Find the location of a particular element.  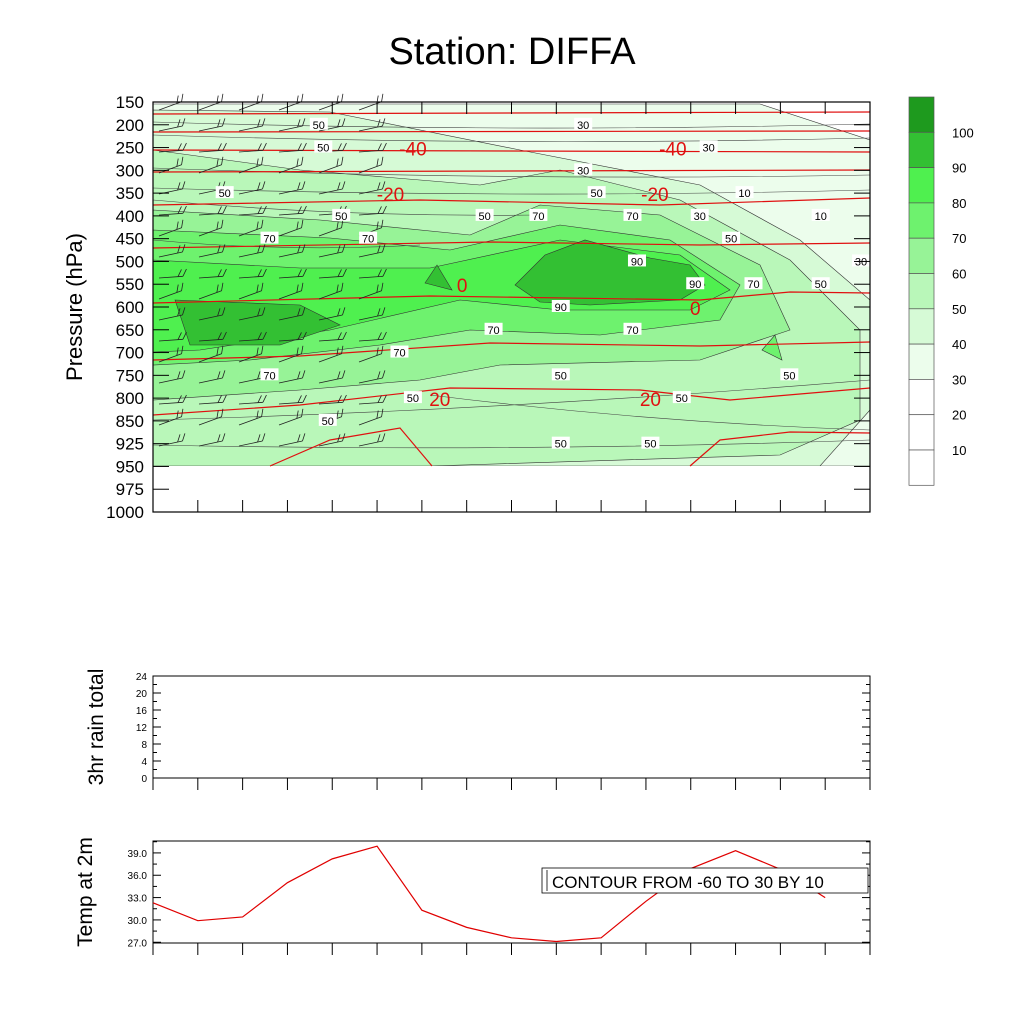

colorbar-label: 40 is located at coordinates (959, 344).